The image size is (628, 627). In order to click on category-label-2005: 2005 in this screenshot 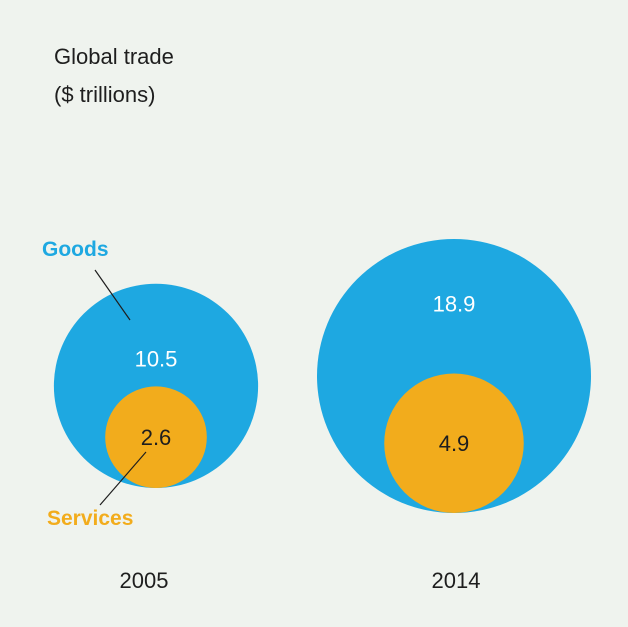, I will do `click(144, 580)`.